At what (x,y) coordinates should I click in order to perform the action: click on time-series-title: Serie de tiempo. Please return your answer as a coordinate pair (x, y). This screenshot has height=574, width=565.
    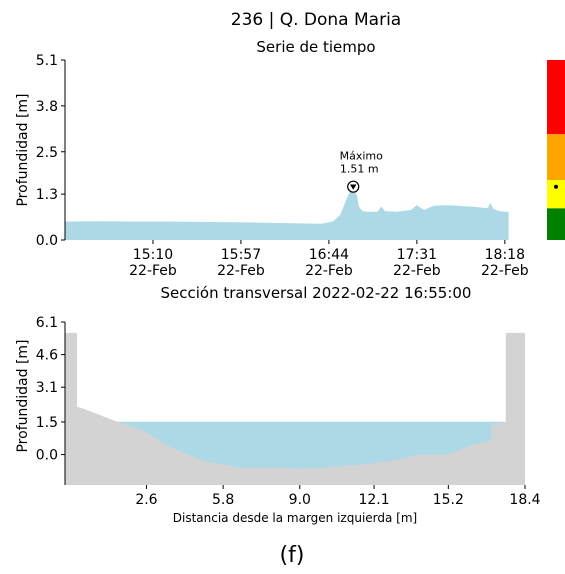
    Looking at the image, I should click on (315, 47).